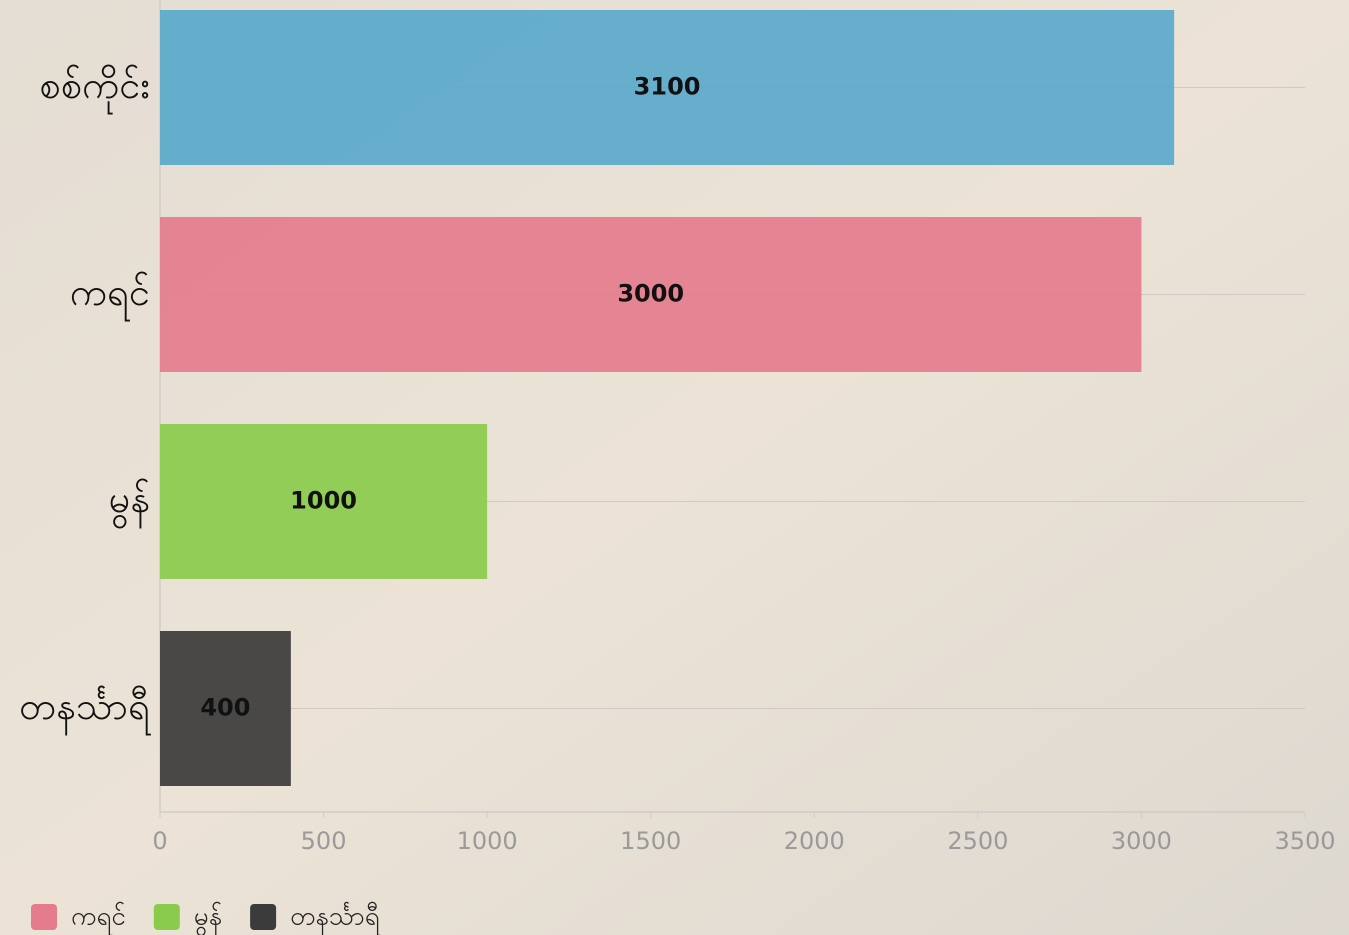  Describe the element at coordinates (814, 841) in the screenshot. I see `x-tick-label: 2000` at that location.